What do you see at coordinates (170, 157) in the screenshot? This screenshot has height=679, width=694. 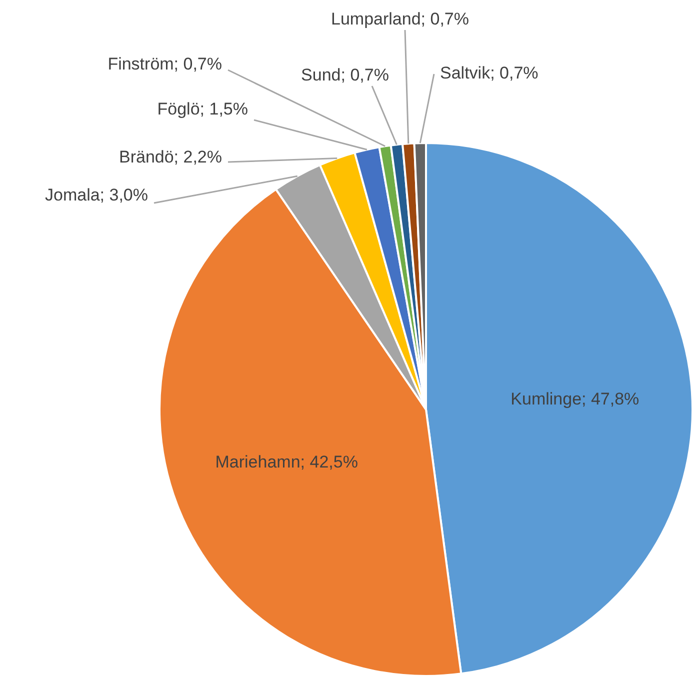 I see `slice-label: Brändö; 2,2%` at bounding box center [170, 157].